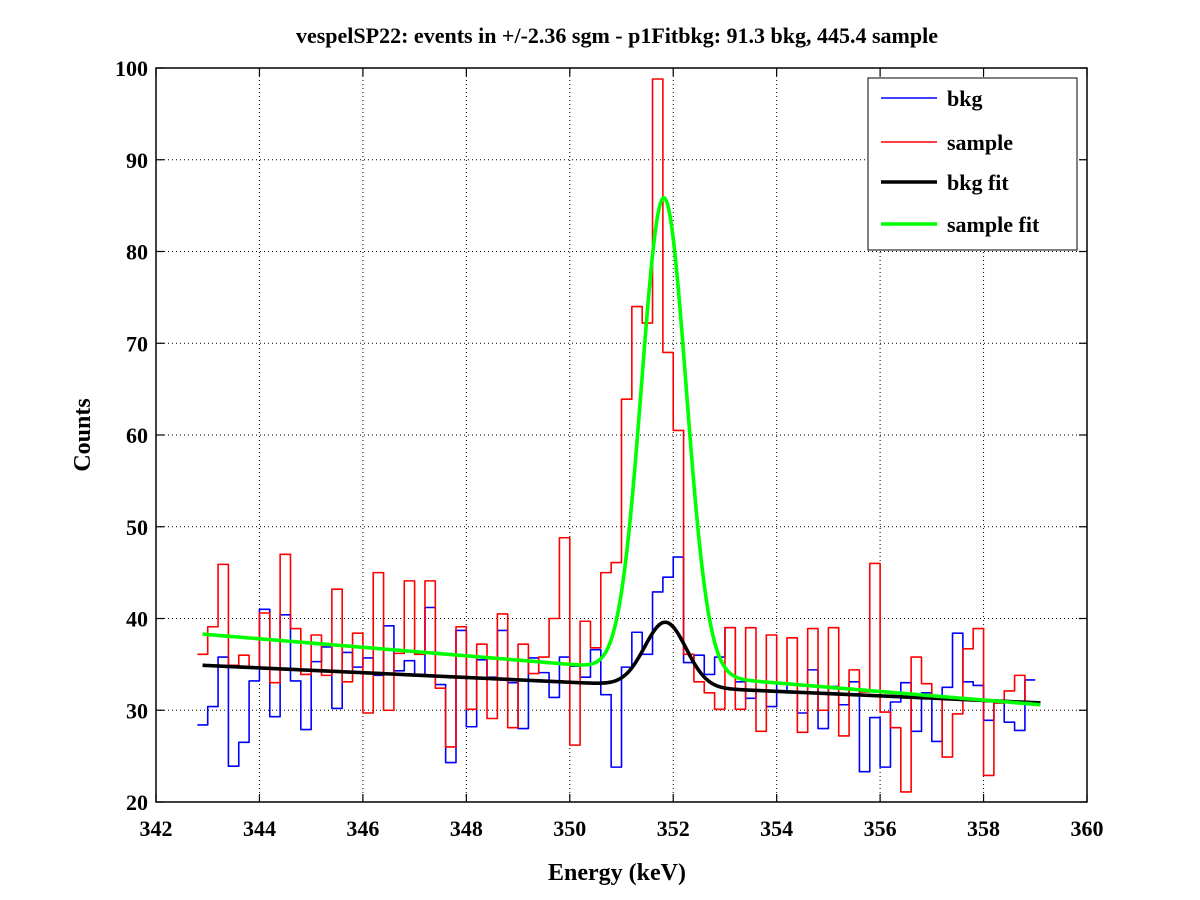 Image resolution: width=1200 pixels, height=900 pixels. Describe the element at coordinates (137, 343) in the screenshot. I see `y-tick-label: 70` at that location.